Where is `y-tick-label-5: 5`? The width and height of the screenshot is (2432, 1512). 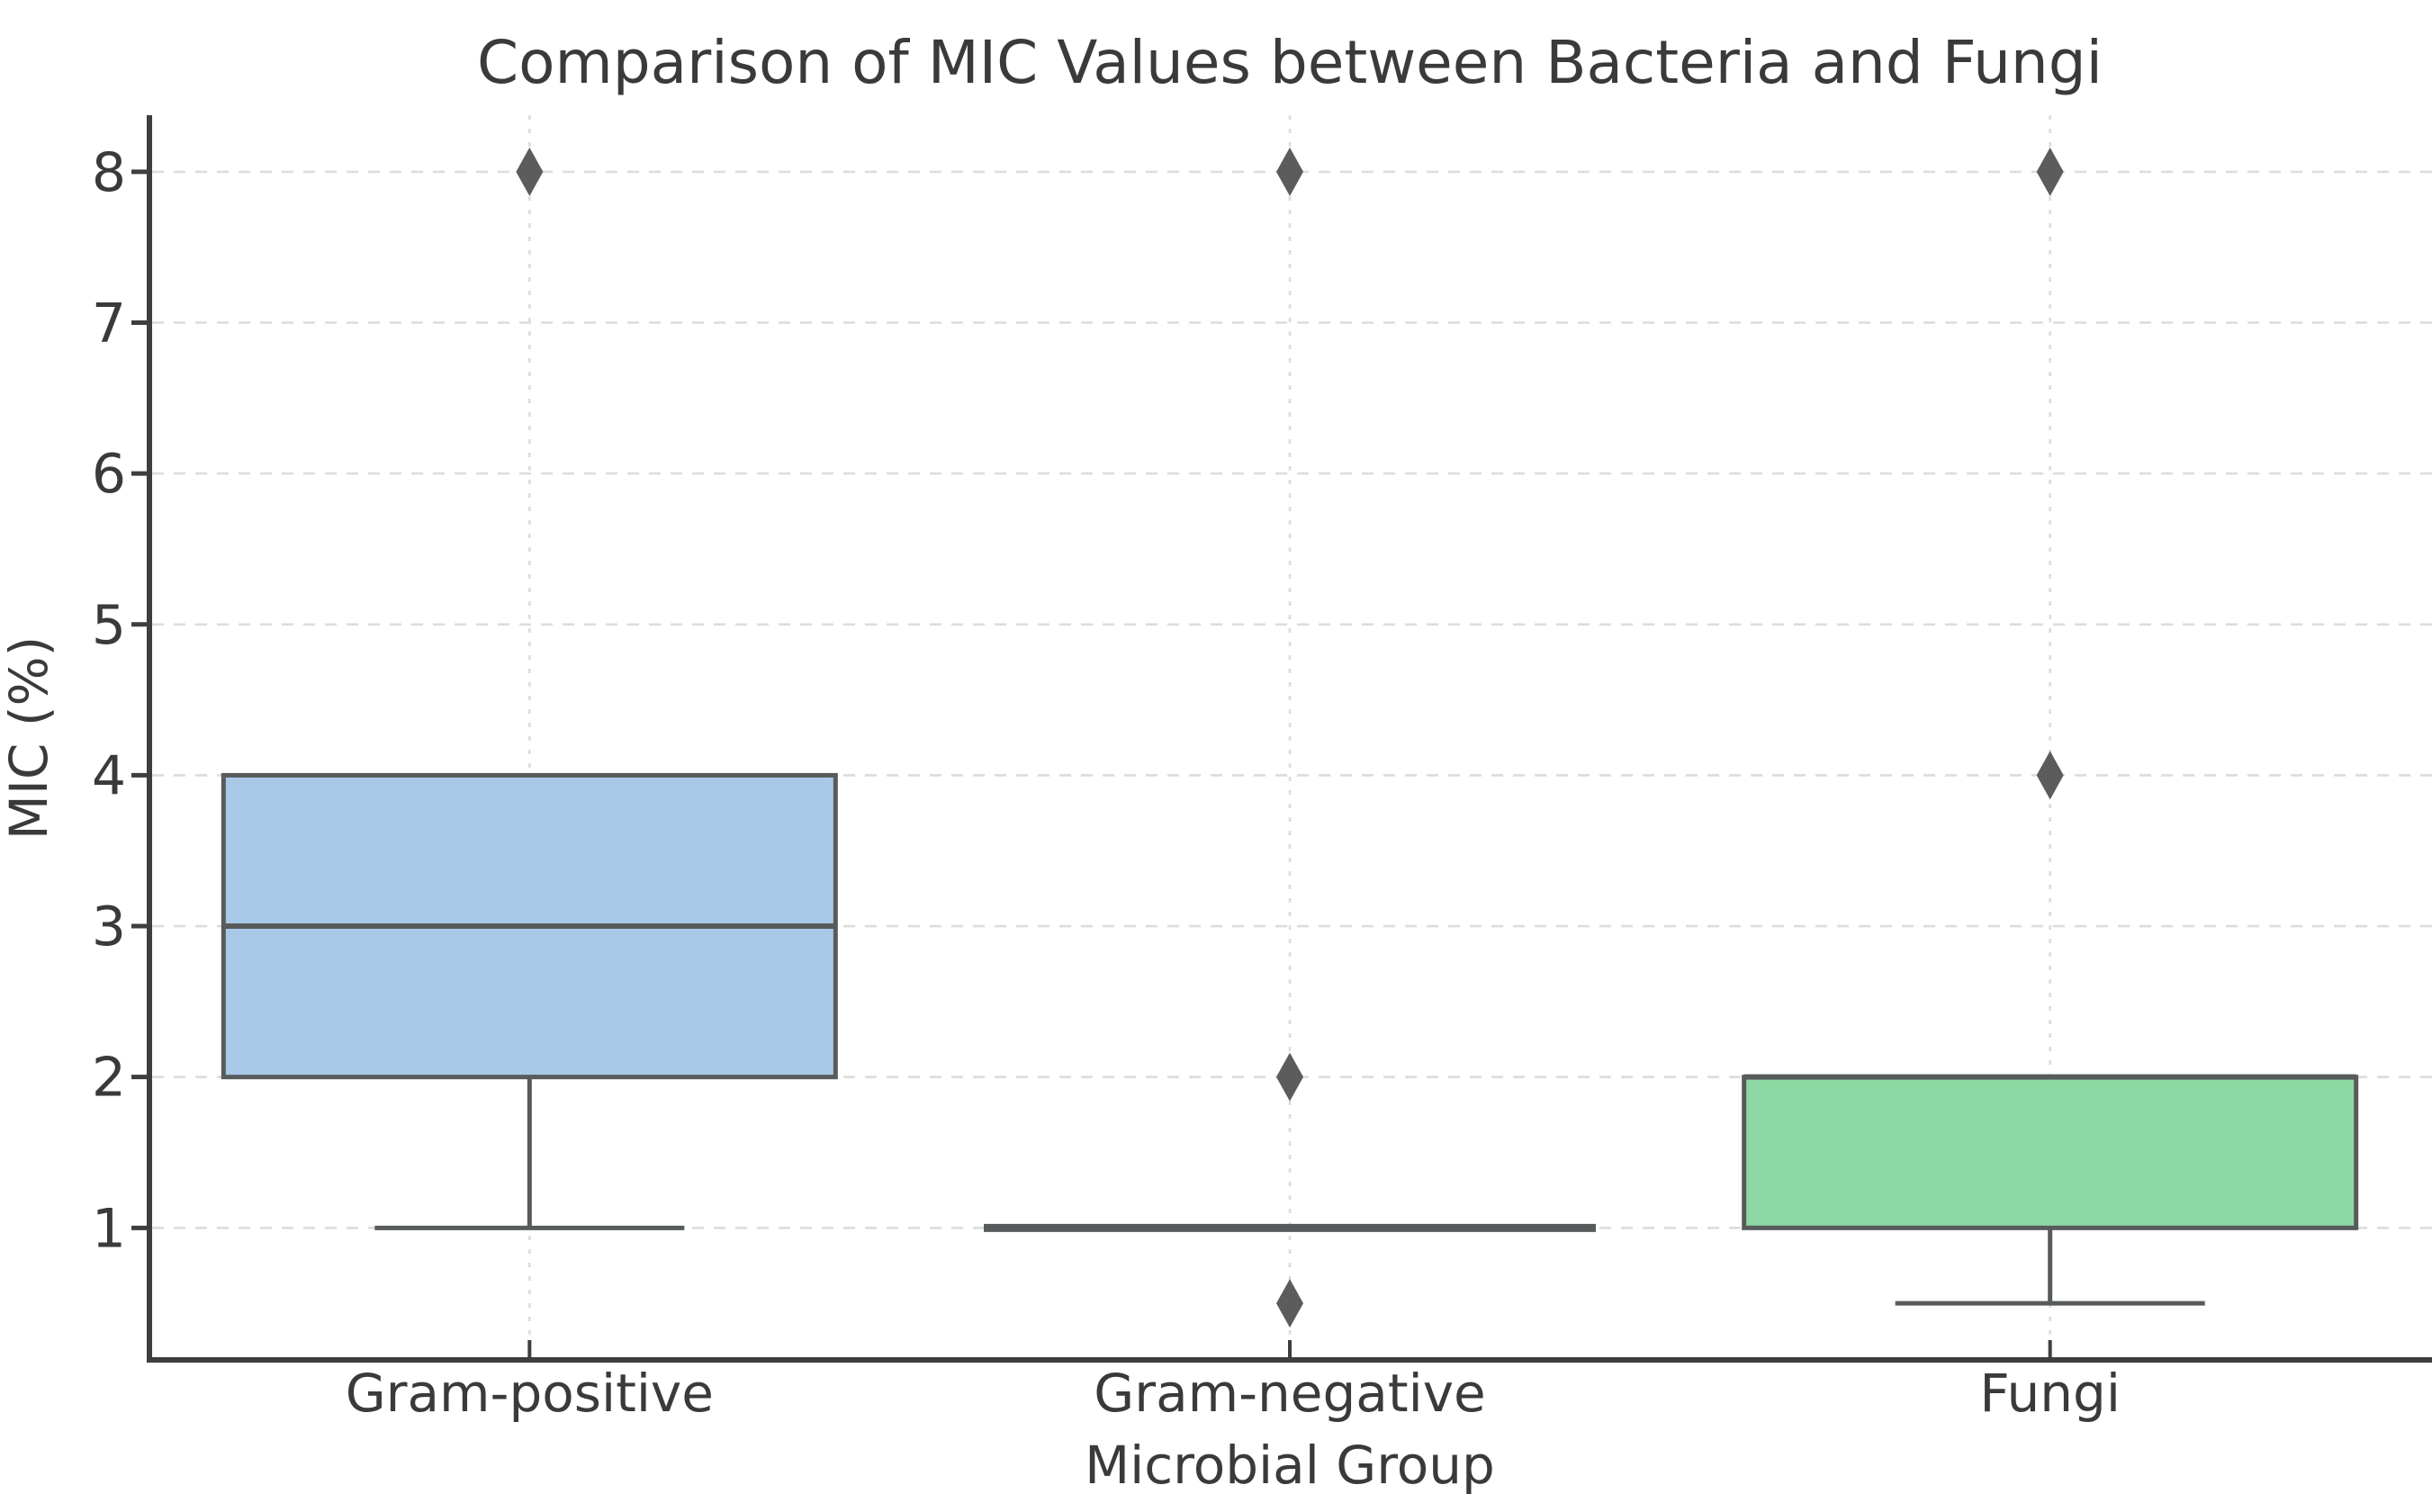 y-tick-label-5: 5 is located at coordinates (109, 625).